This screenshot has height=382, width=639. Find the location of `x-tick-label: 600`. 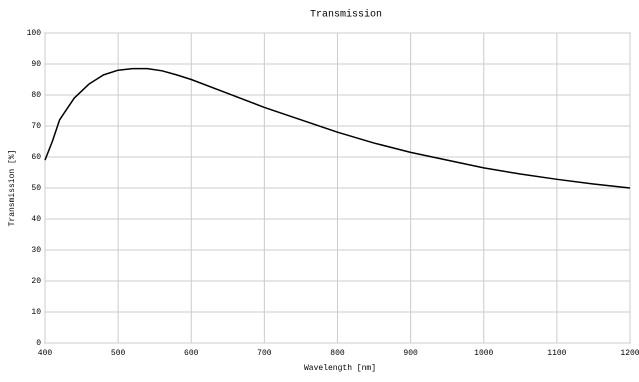

x-tick-label: 600 is located at coordinates (191, 353).